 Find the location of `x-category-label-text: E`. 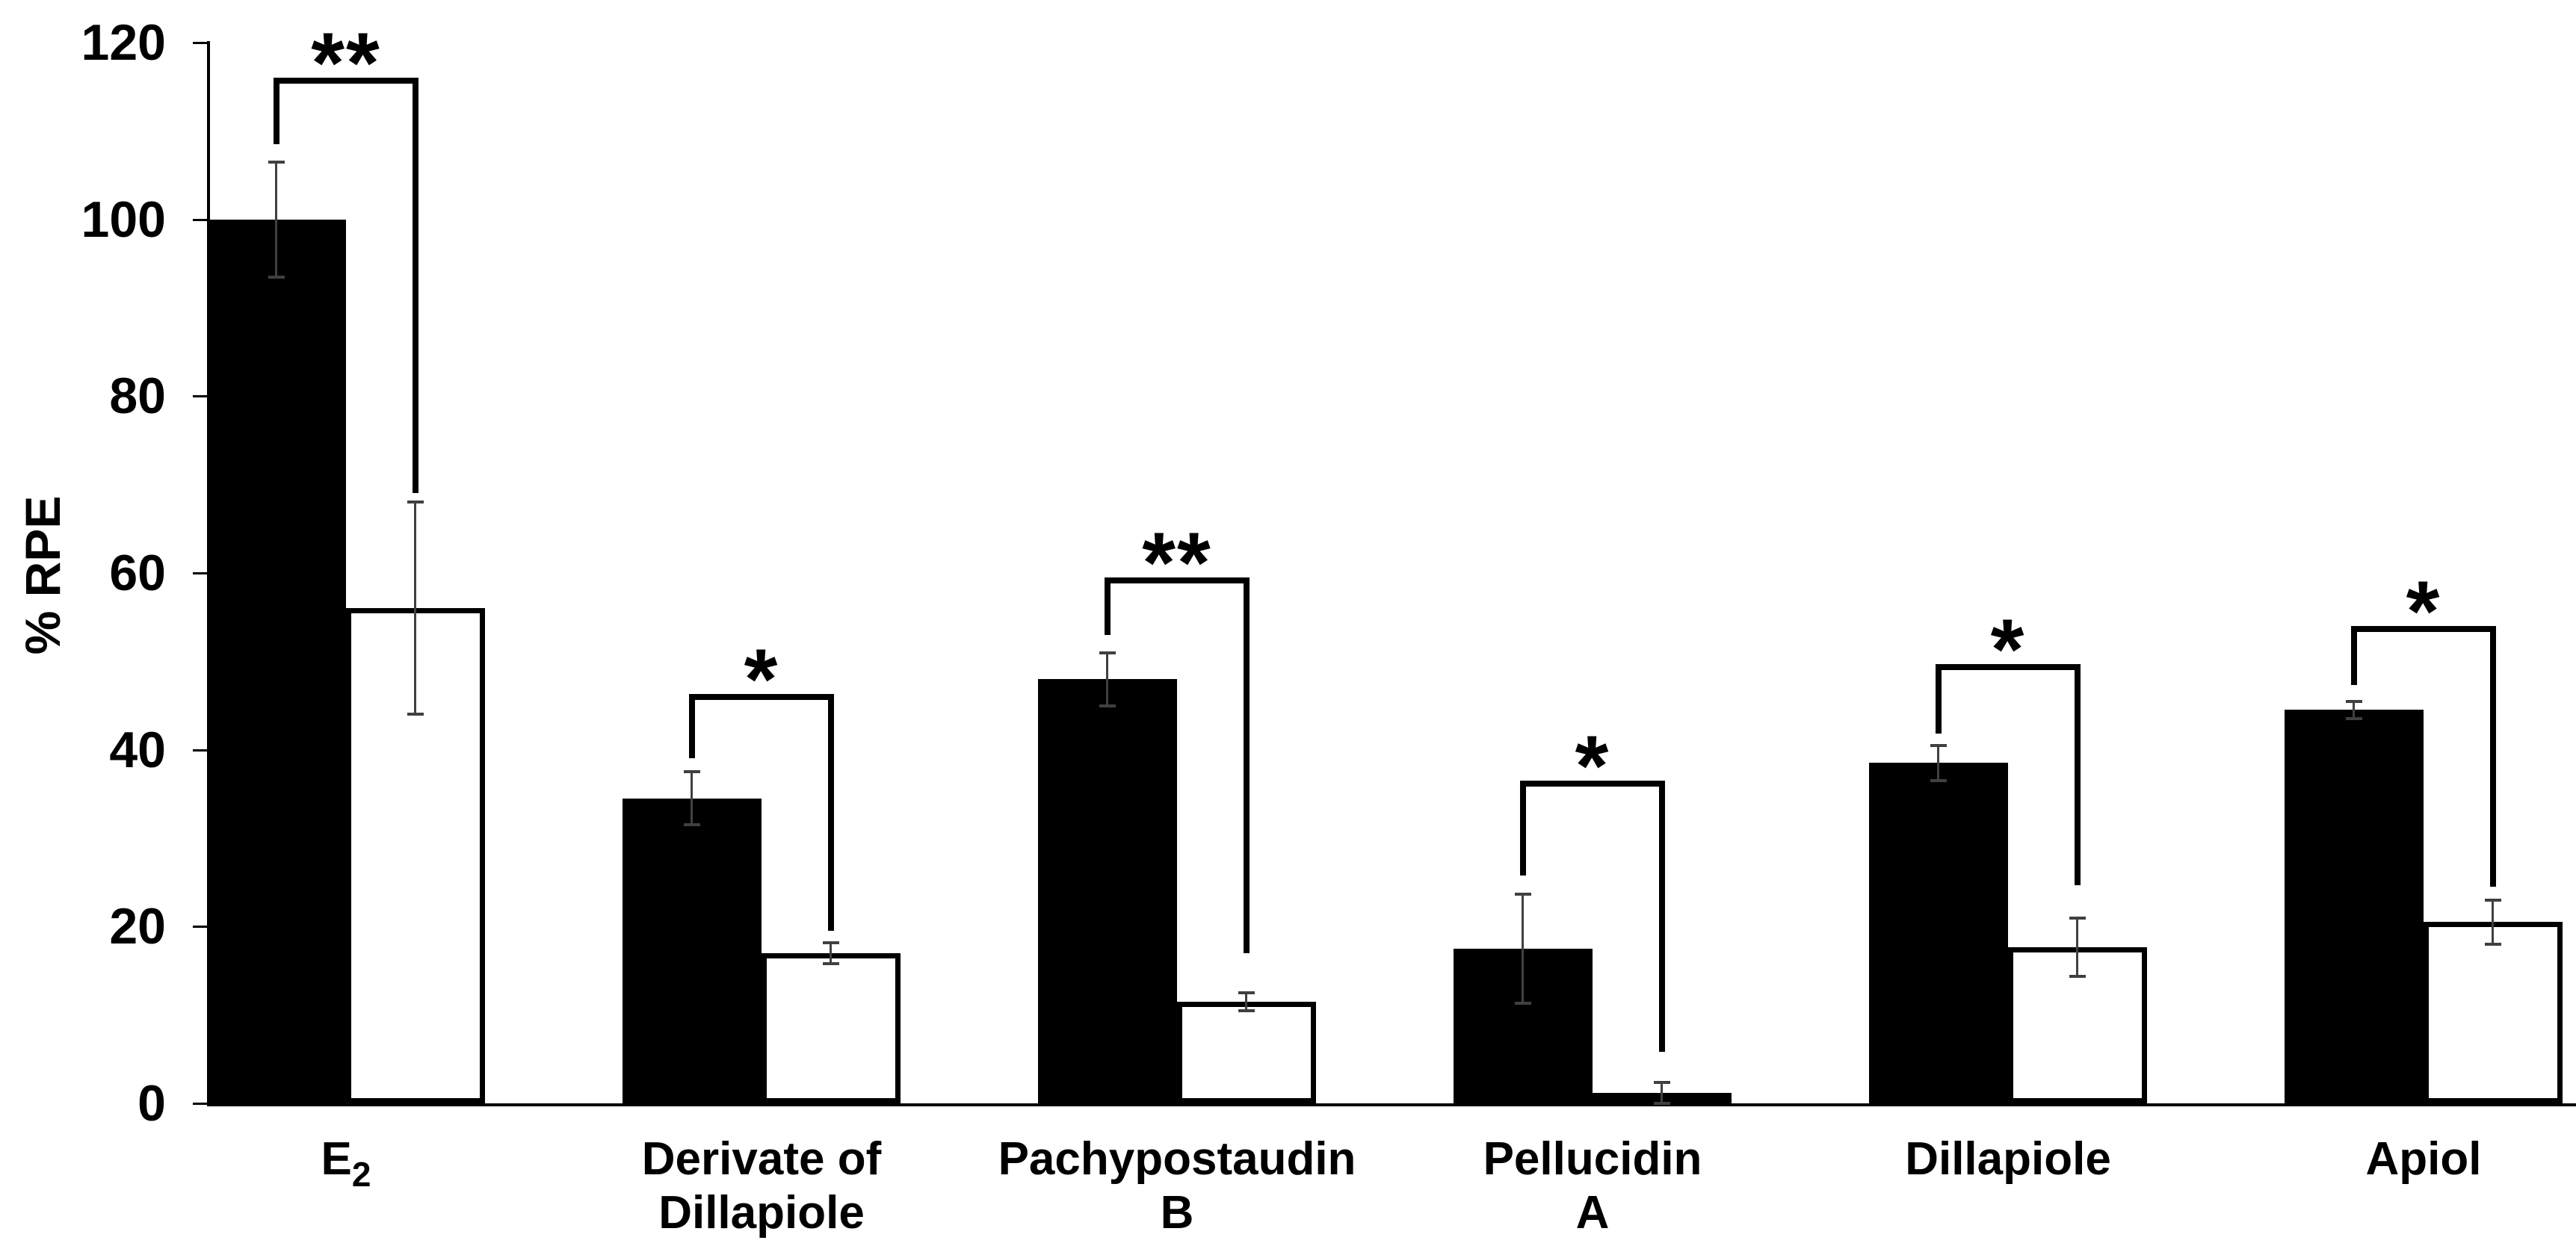

x-category-label-text: E is located at coordinates (336, 1159).